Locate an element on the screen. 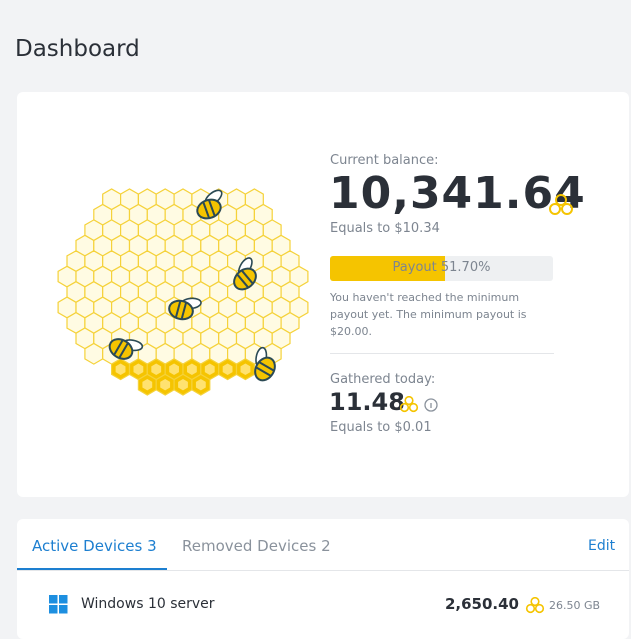 This screenshot has width=631, height=639. device-name: Windows 10 server is located at coordinates (148, 604).